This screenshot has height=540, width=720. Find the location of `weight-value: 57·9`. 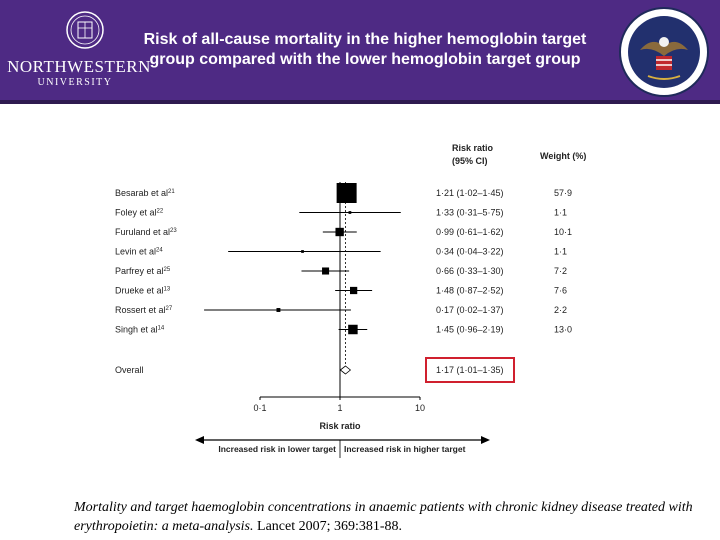

weight-value: 57·9 is located at coordinates (563, 193).